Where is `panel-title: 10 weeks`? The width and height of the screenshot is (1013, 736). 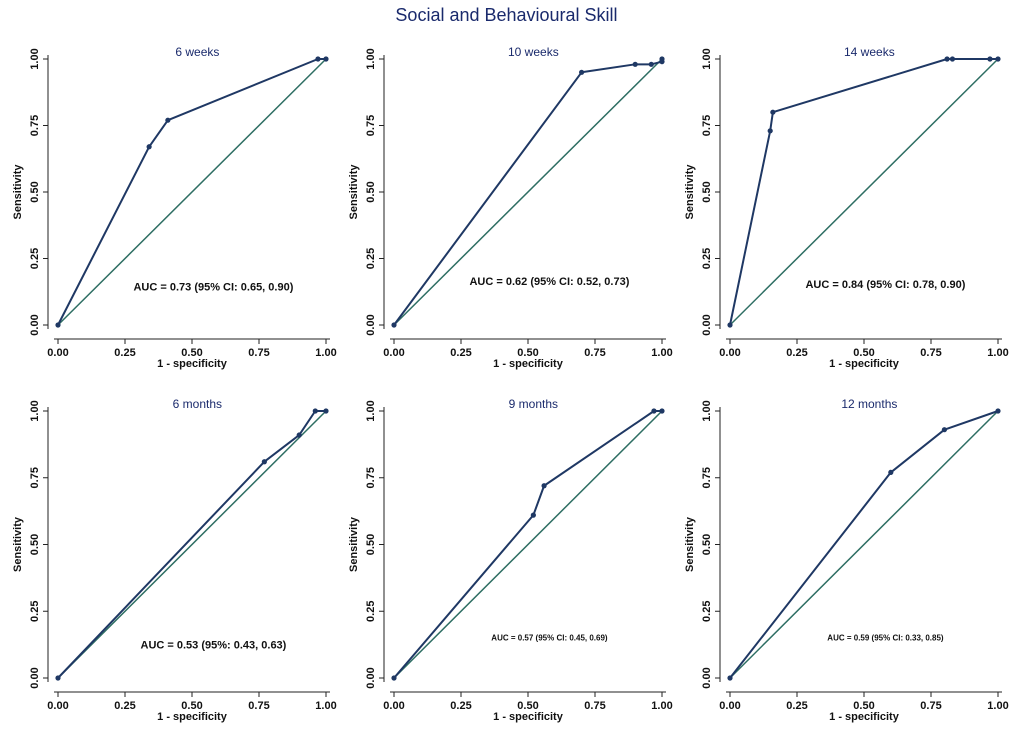 panel-title: 10 weeks is located at coordinates (533, 52).